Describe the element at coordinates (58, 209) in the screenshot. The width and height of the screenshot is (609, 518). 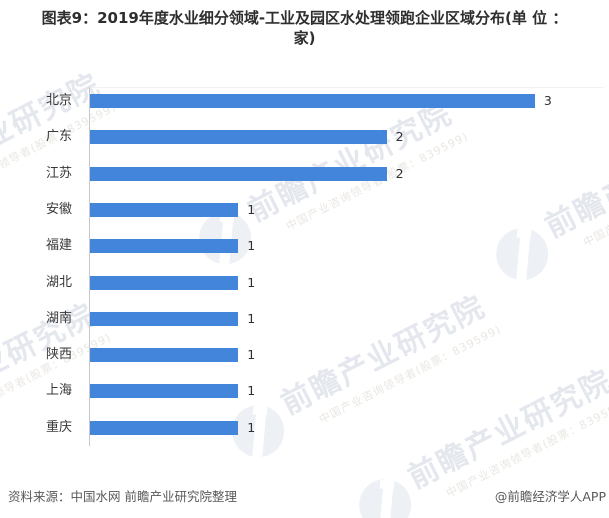
I see `category-label: 安徽` at that location.